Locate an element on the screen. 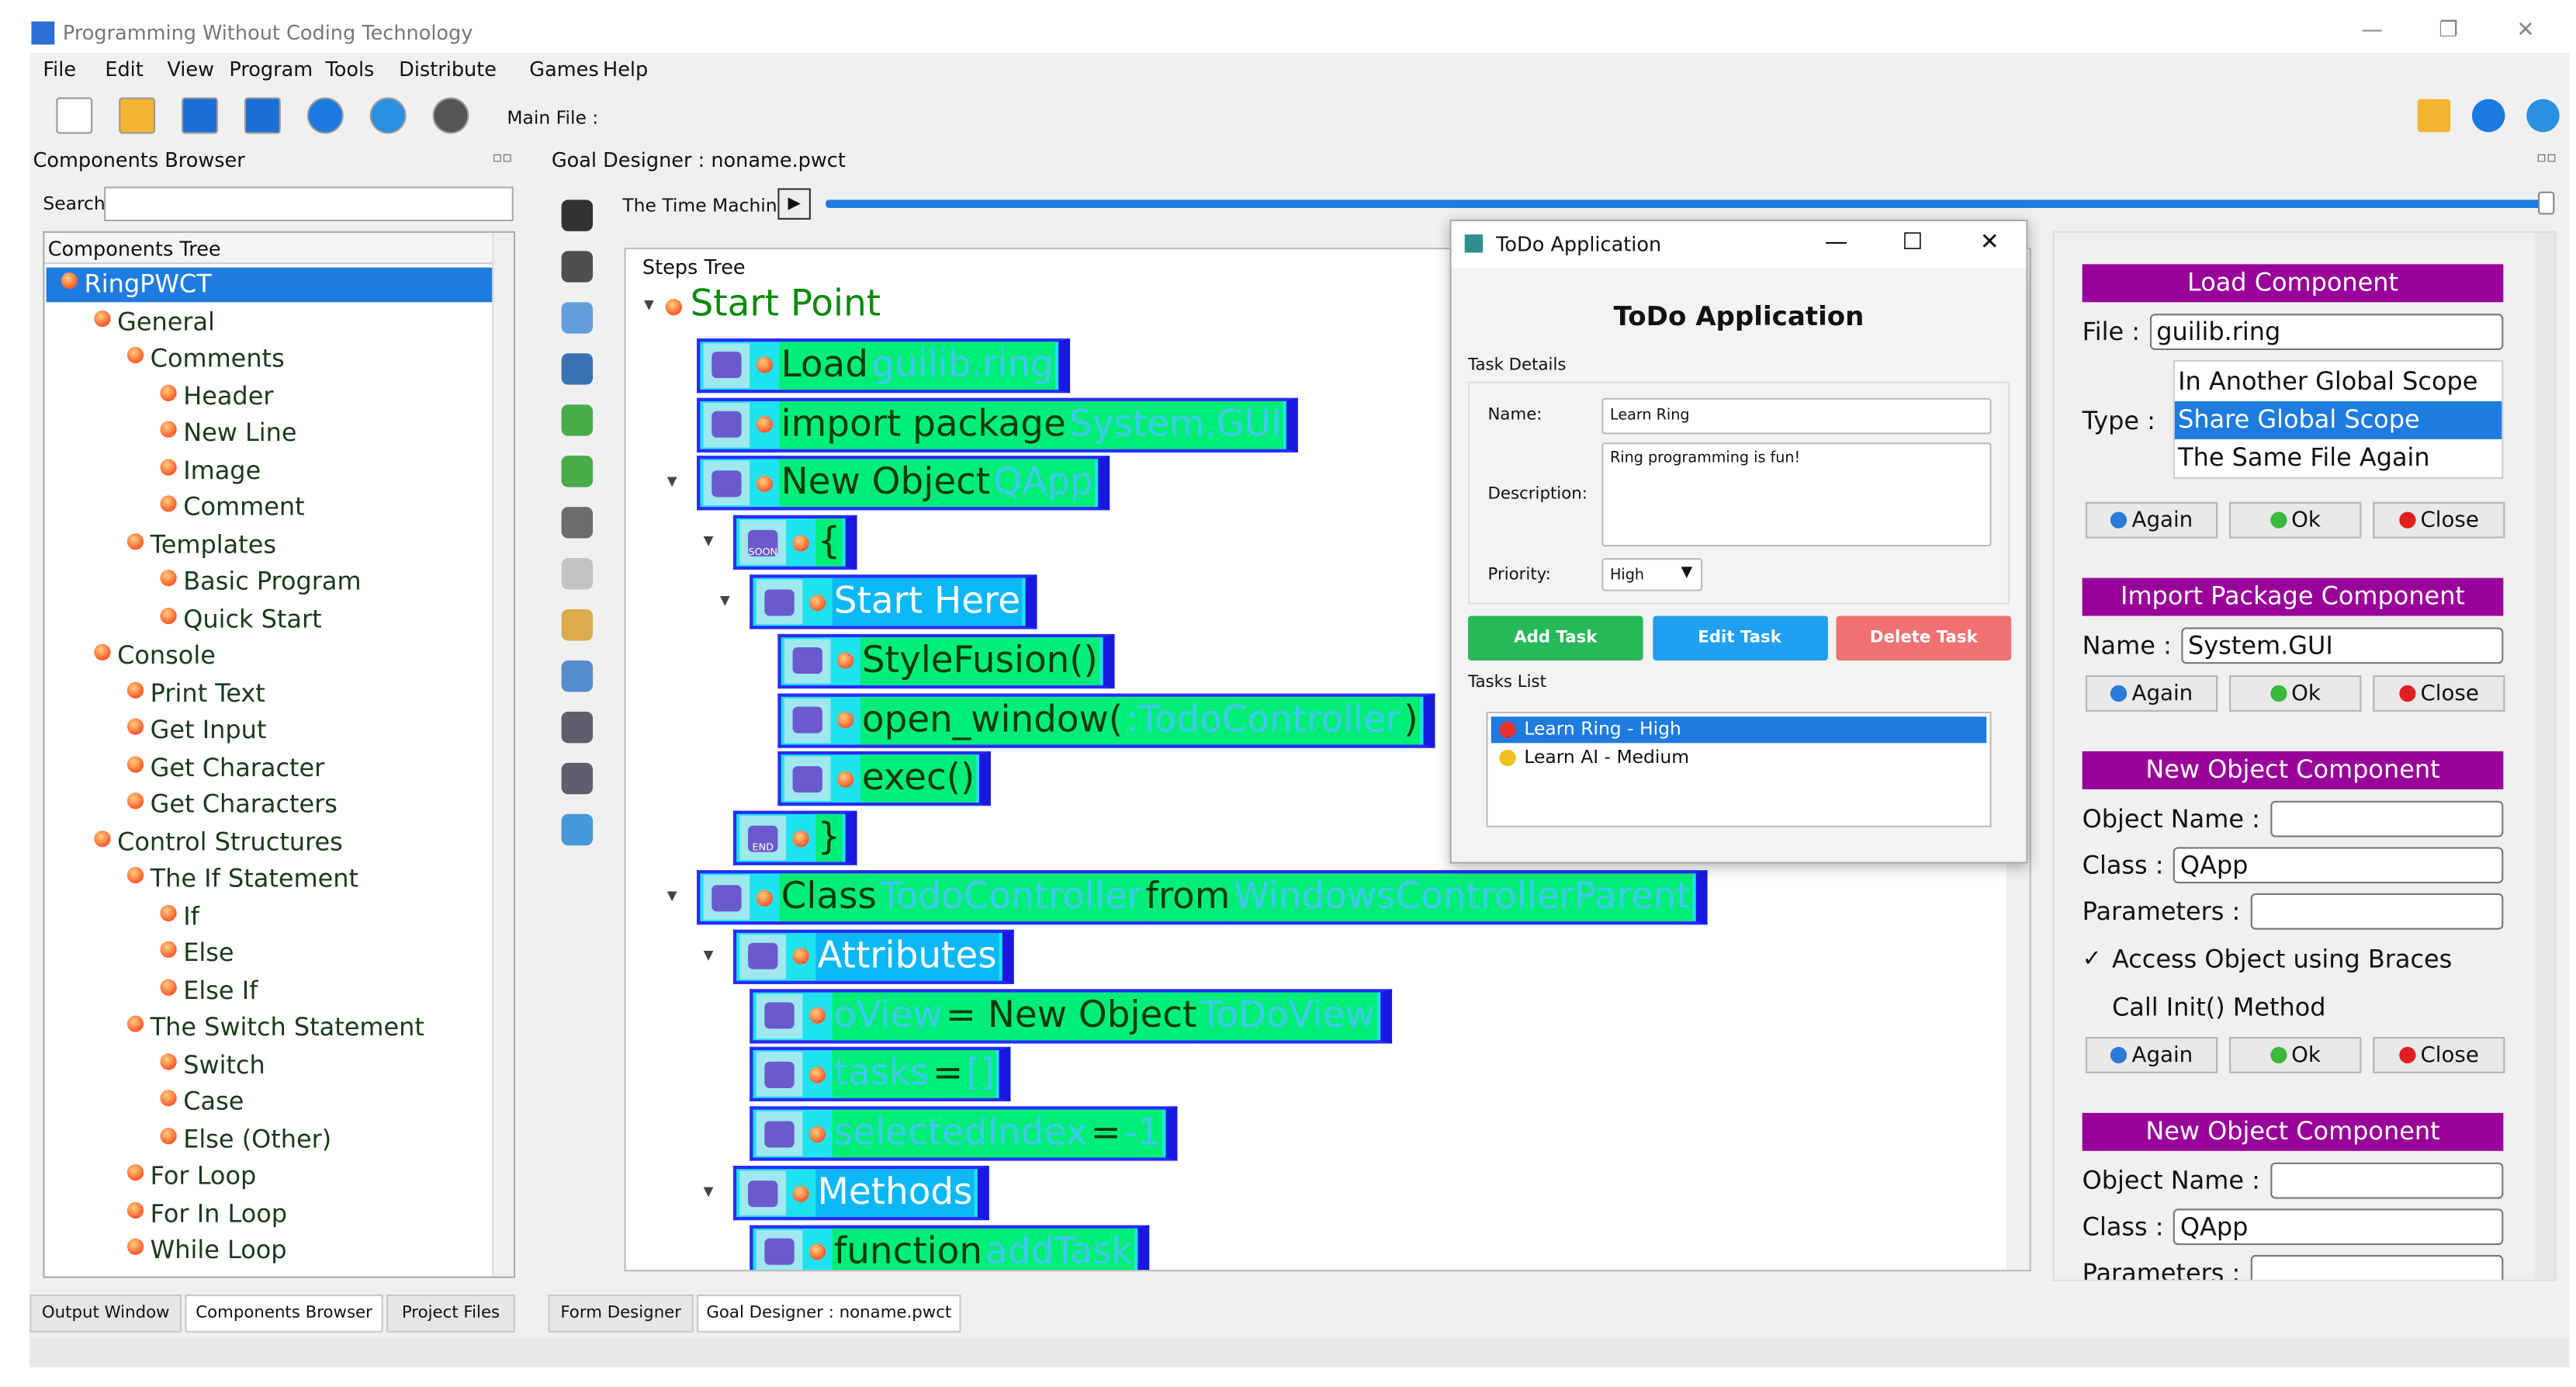 Image resolution: width=2576 pixels, height=1387 pixels. tree-item: Templates is located at coordinates (270, 545).